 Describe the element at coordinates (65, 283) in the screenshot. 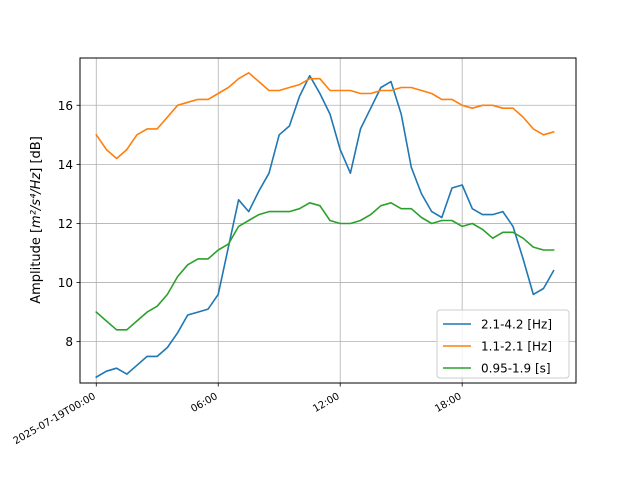

I see `y-tick-label: 10` at that location.